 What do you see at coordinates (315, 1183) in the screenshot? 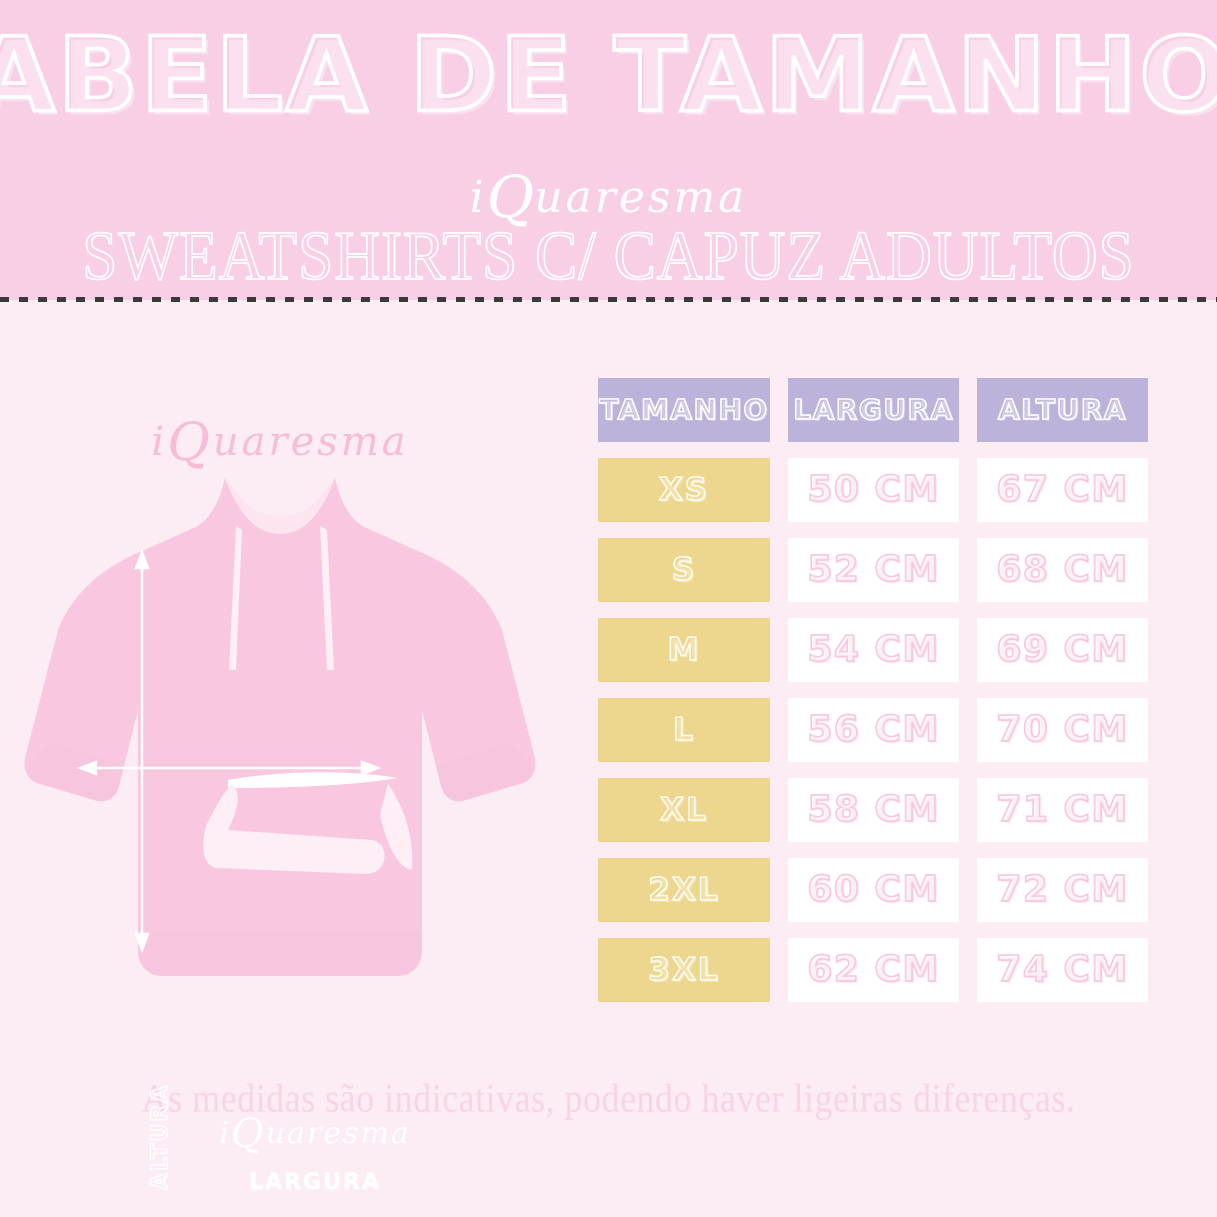
I see `largura-measure-label: LARGURA` at bounding box center [315, 1183].